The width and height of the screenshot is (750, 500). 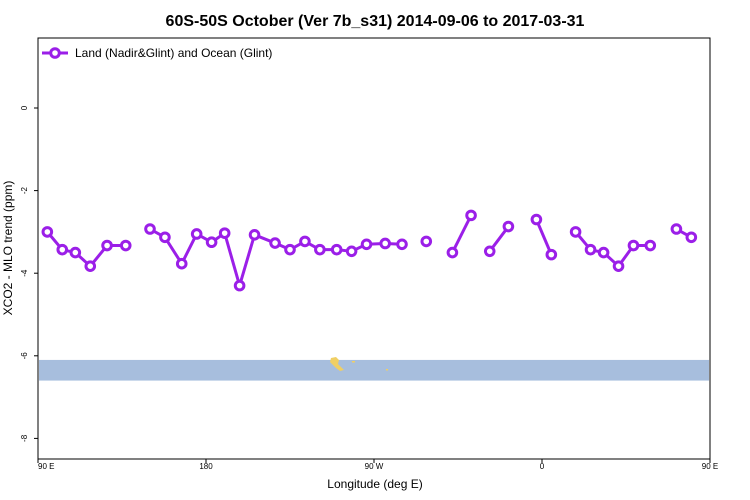 I want to click on map-band, so click(x=374, y=369).